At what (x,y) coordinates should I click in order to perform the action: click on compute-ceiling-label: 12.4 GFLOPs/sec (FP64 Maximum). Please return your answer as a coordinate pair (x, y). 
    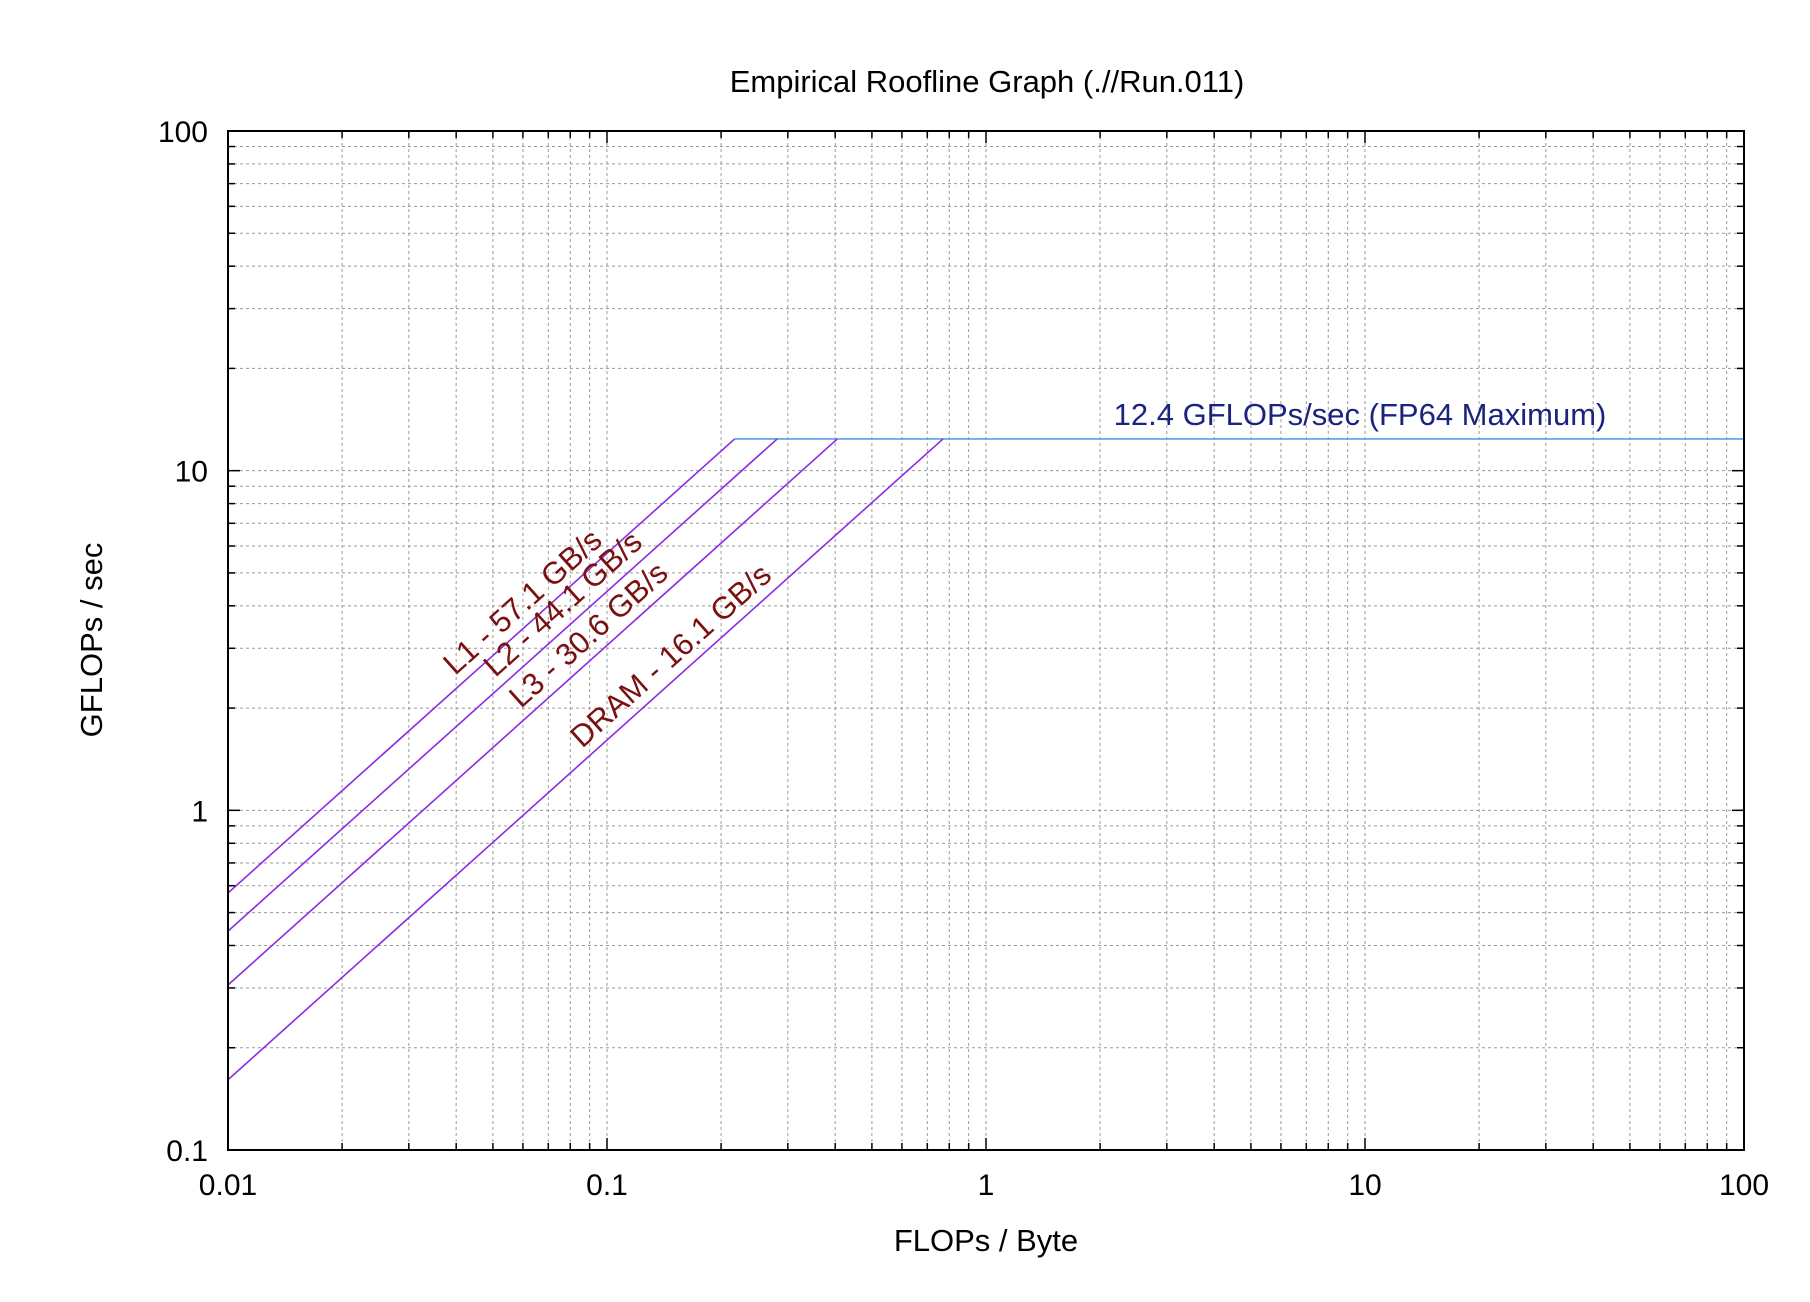
    Looking at the image, I should click on (1360, 414).